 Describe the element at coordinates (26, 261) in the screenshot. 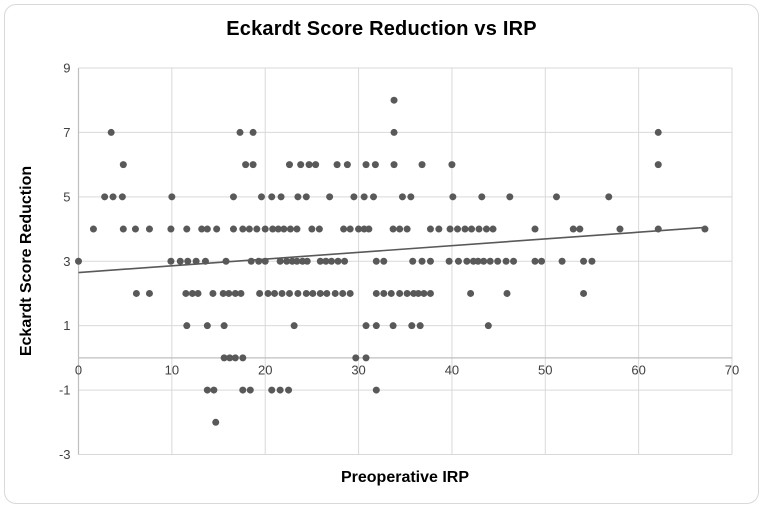

I see `y-axis-title: Eckardt Score Reduction` at that location.